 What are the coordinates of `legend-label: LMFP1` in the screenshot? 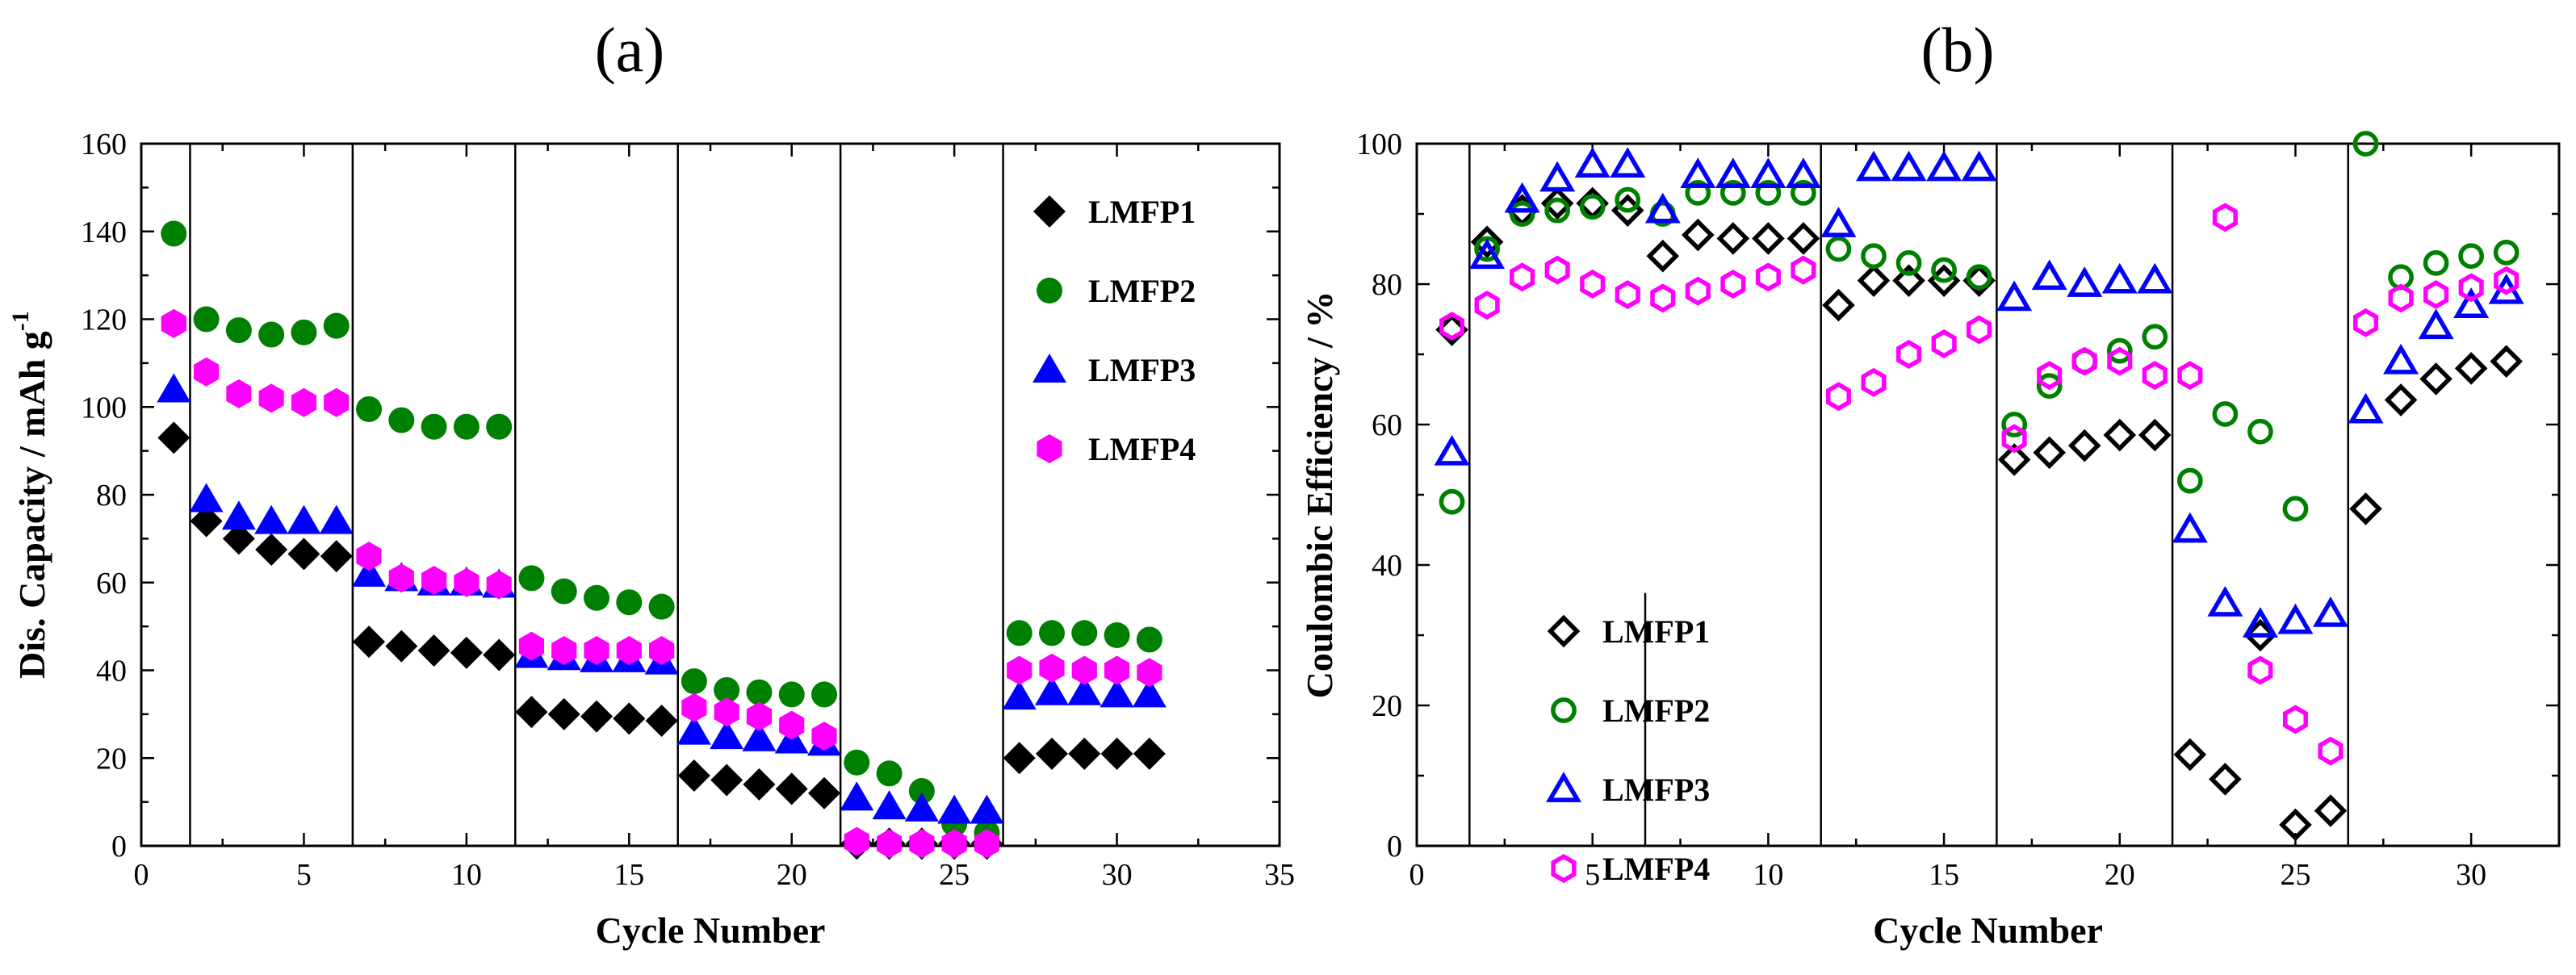 It's located at (1656, 631).